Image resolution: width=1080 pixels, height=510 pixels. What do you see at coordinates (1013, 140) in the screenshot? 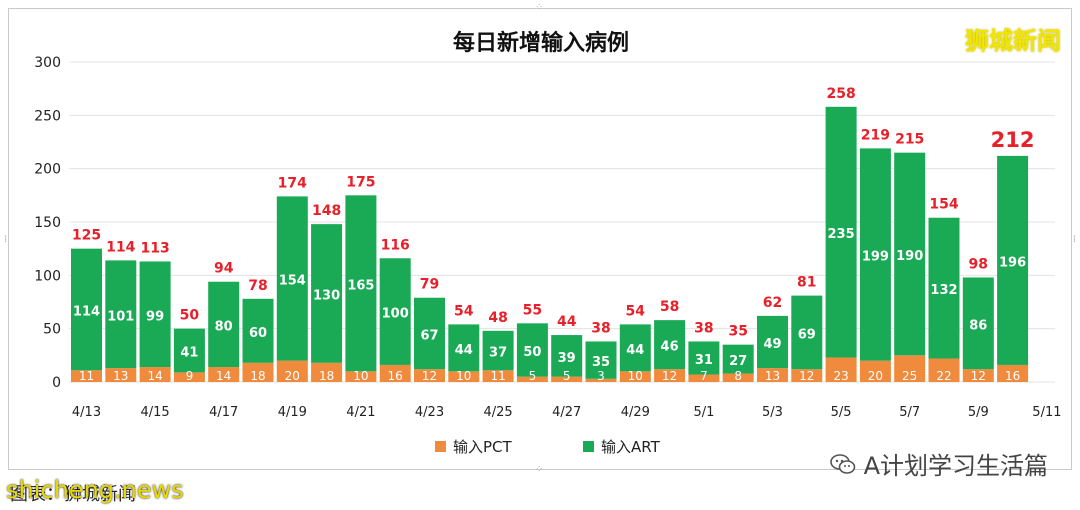
I see `total-data-label: 212` at bounding box center [1013, 140].